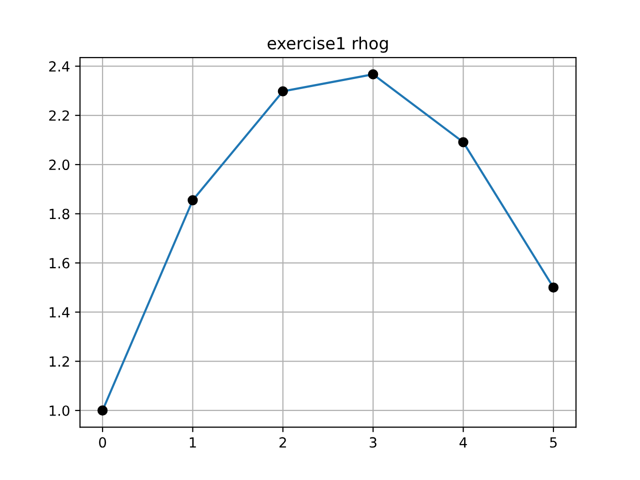 The width and height of the screenshot is (640, 480). I want to click on y-tick-label: 1.4, so click(60, 312).